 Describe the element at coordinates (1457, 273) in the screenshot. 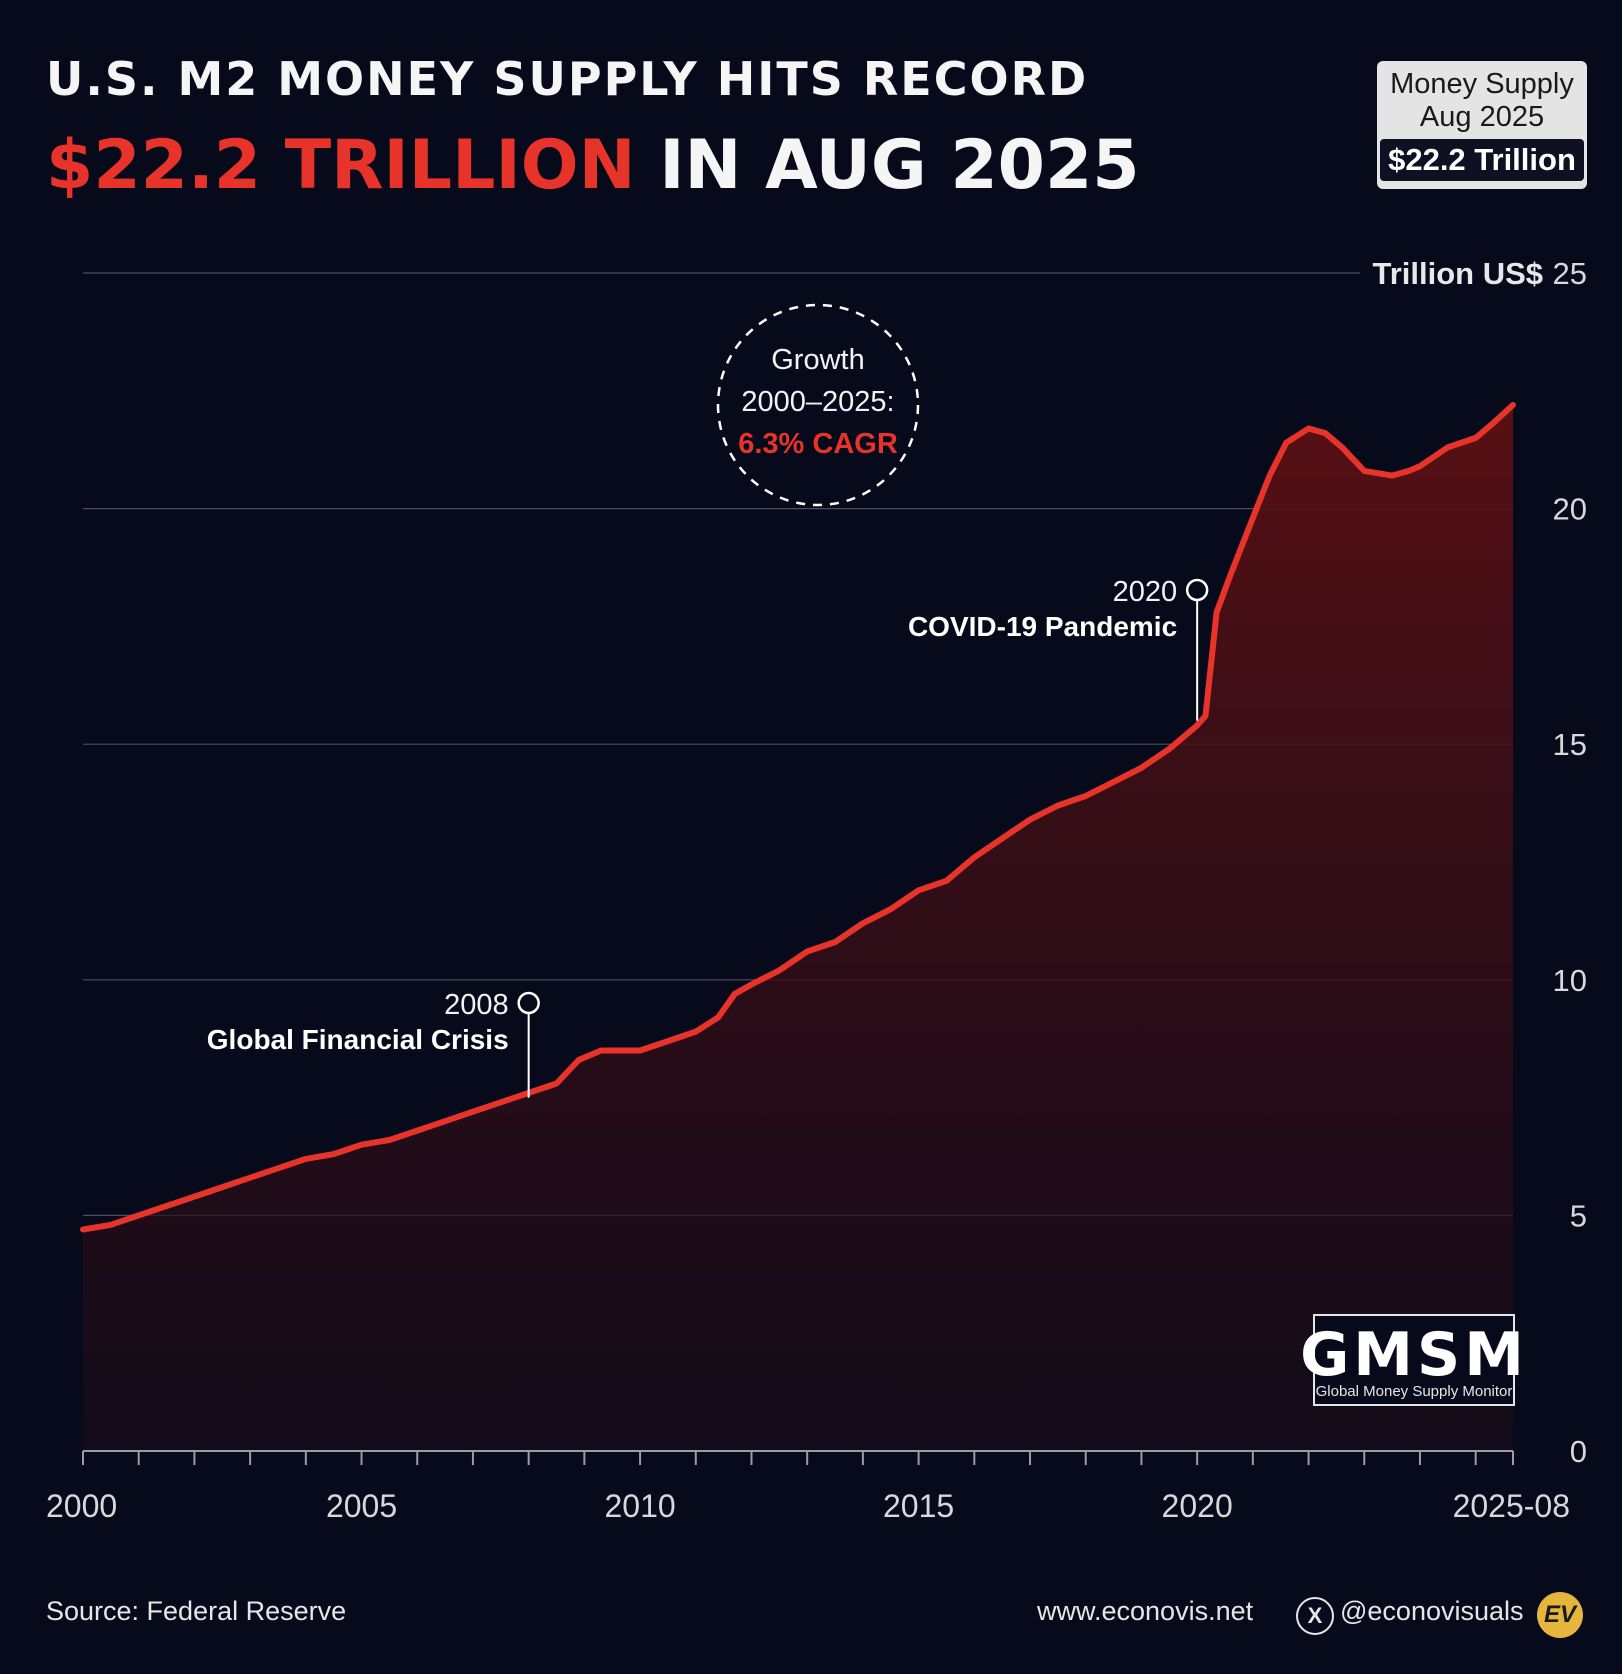

I see `y-axis-unit-label: Trillion US$` at that location.